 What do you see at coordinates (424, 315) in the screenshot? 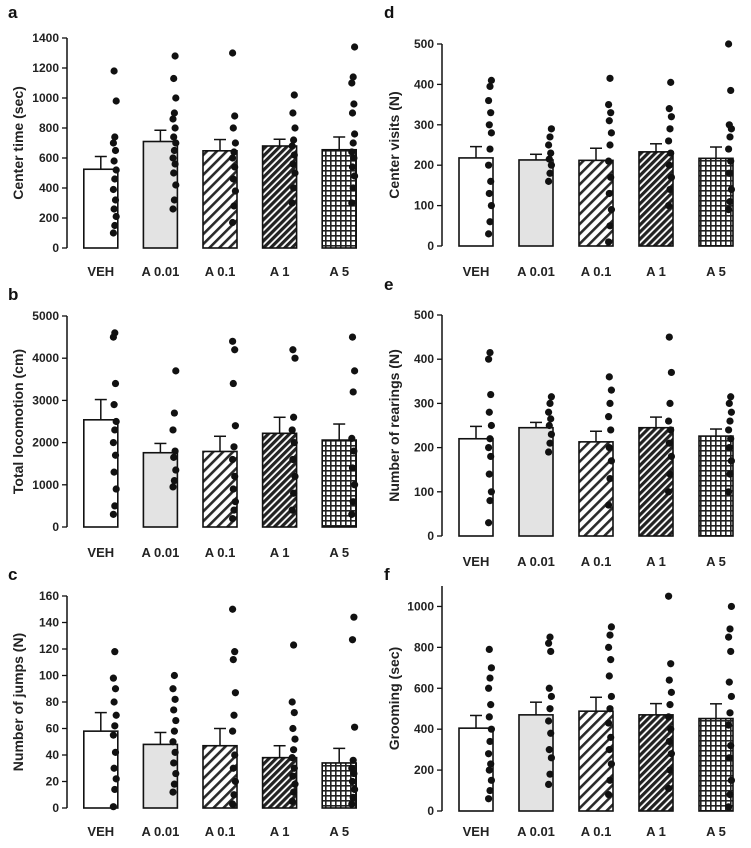
I see `y-tick-label: 500` at bounding box center [424, 315].